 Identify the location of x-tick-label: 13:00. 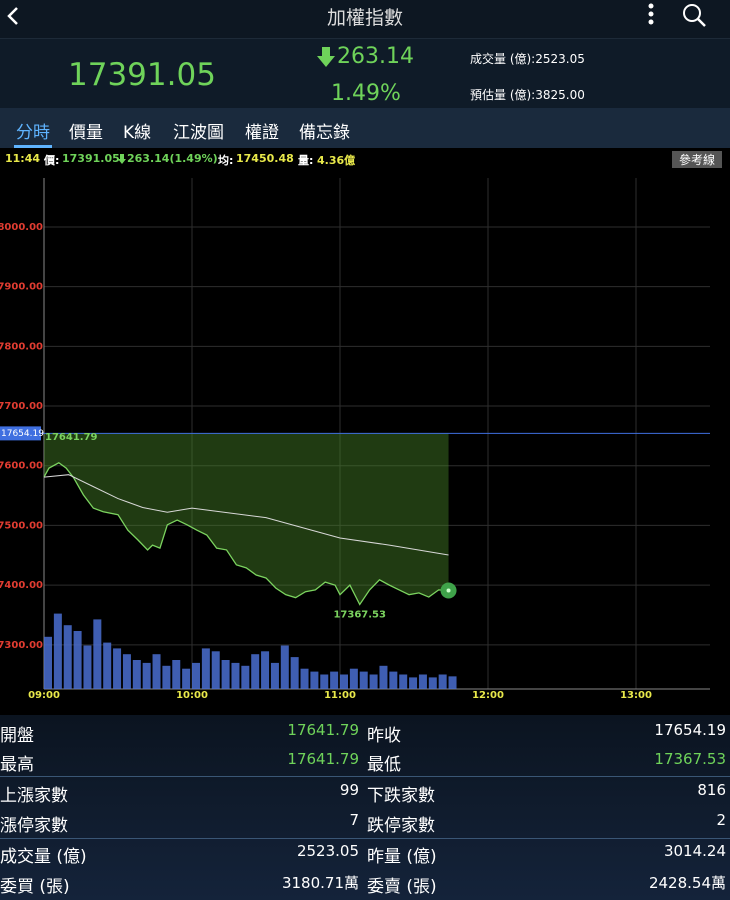
(636, 695).